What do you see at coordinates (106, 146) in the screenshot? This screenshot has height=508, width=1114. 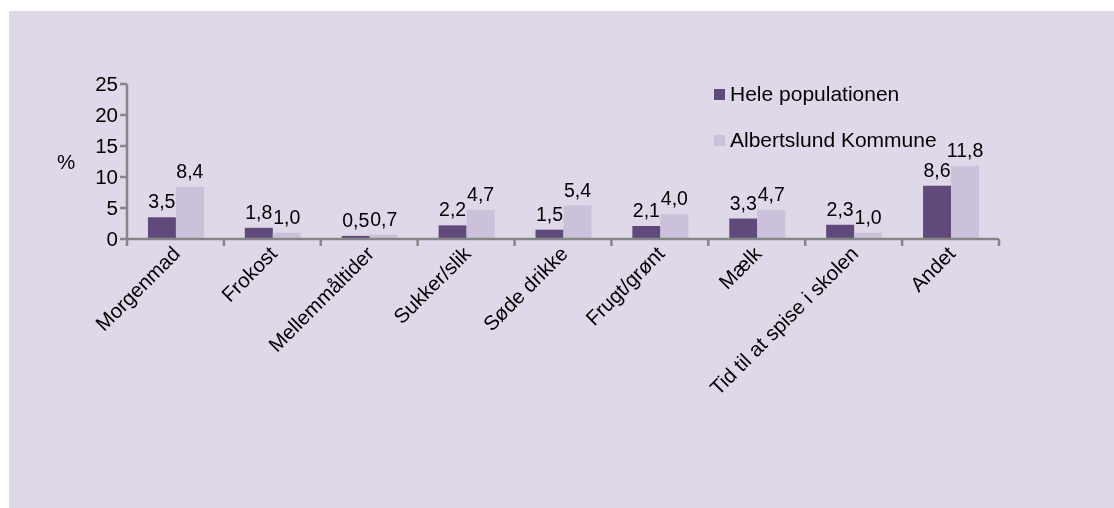 I see `y-tick-label: 15` at bounding box center [106, 146].